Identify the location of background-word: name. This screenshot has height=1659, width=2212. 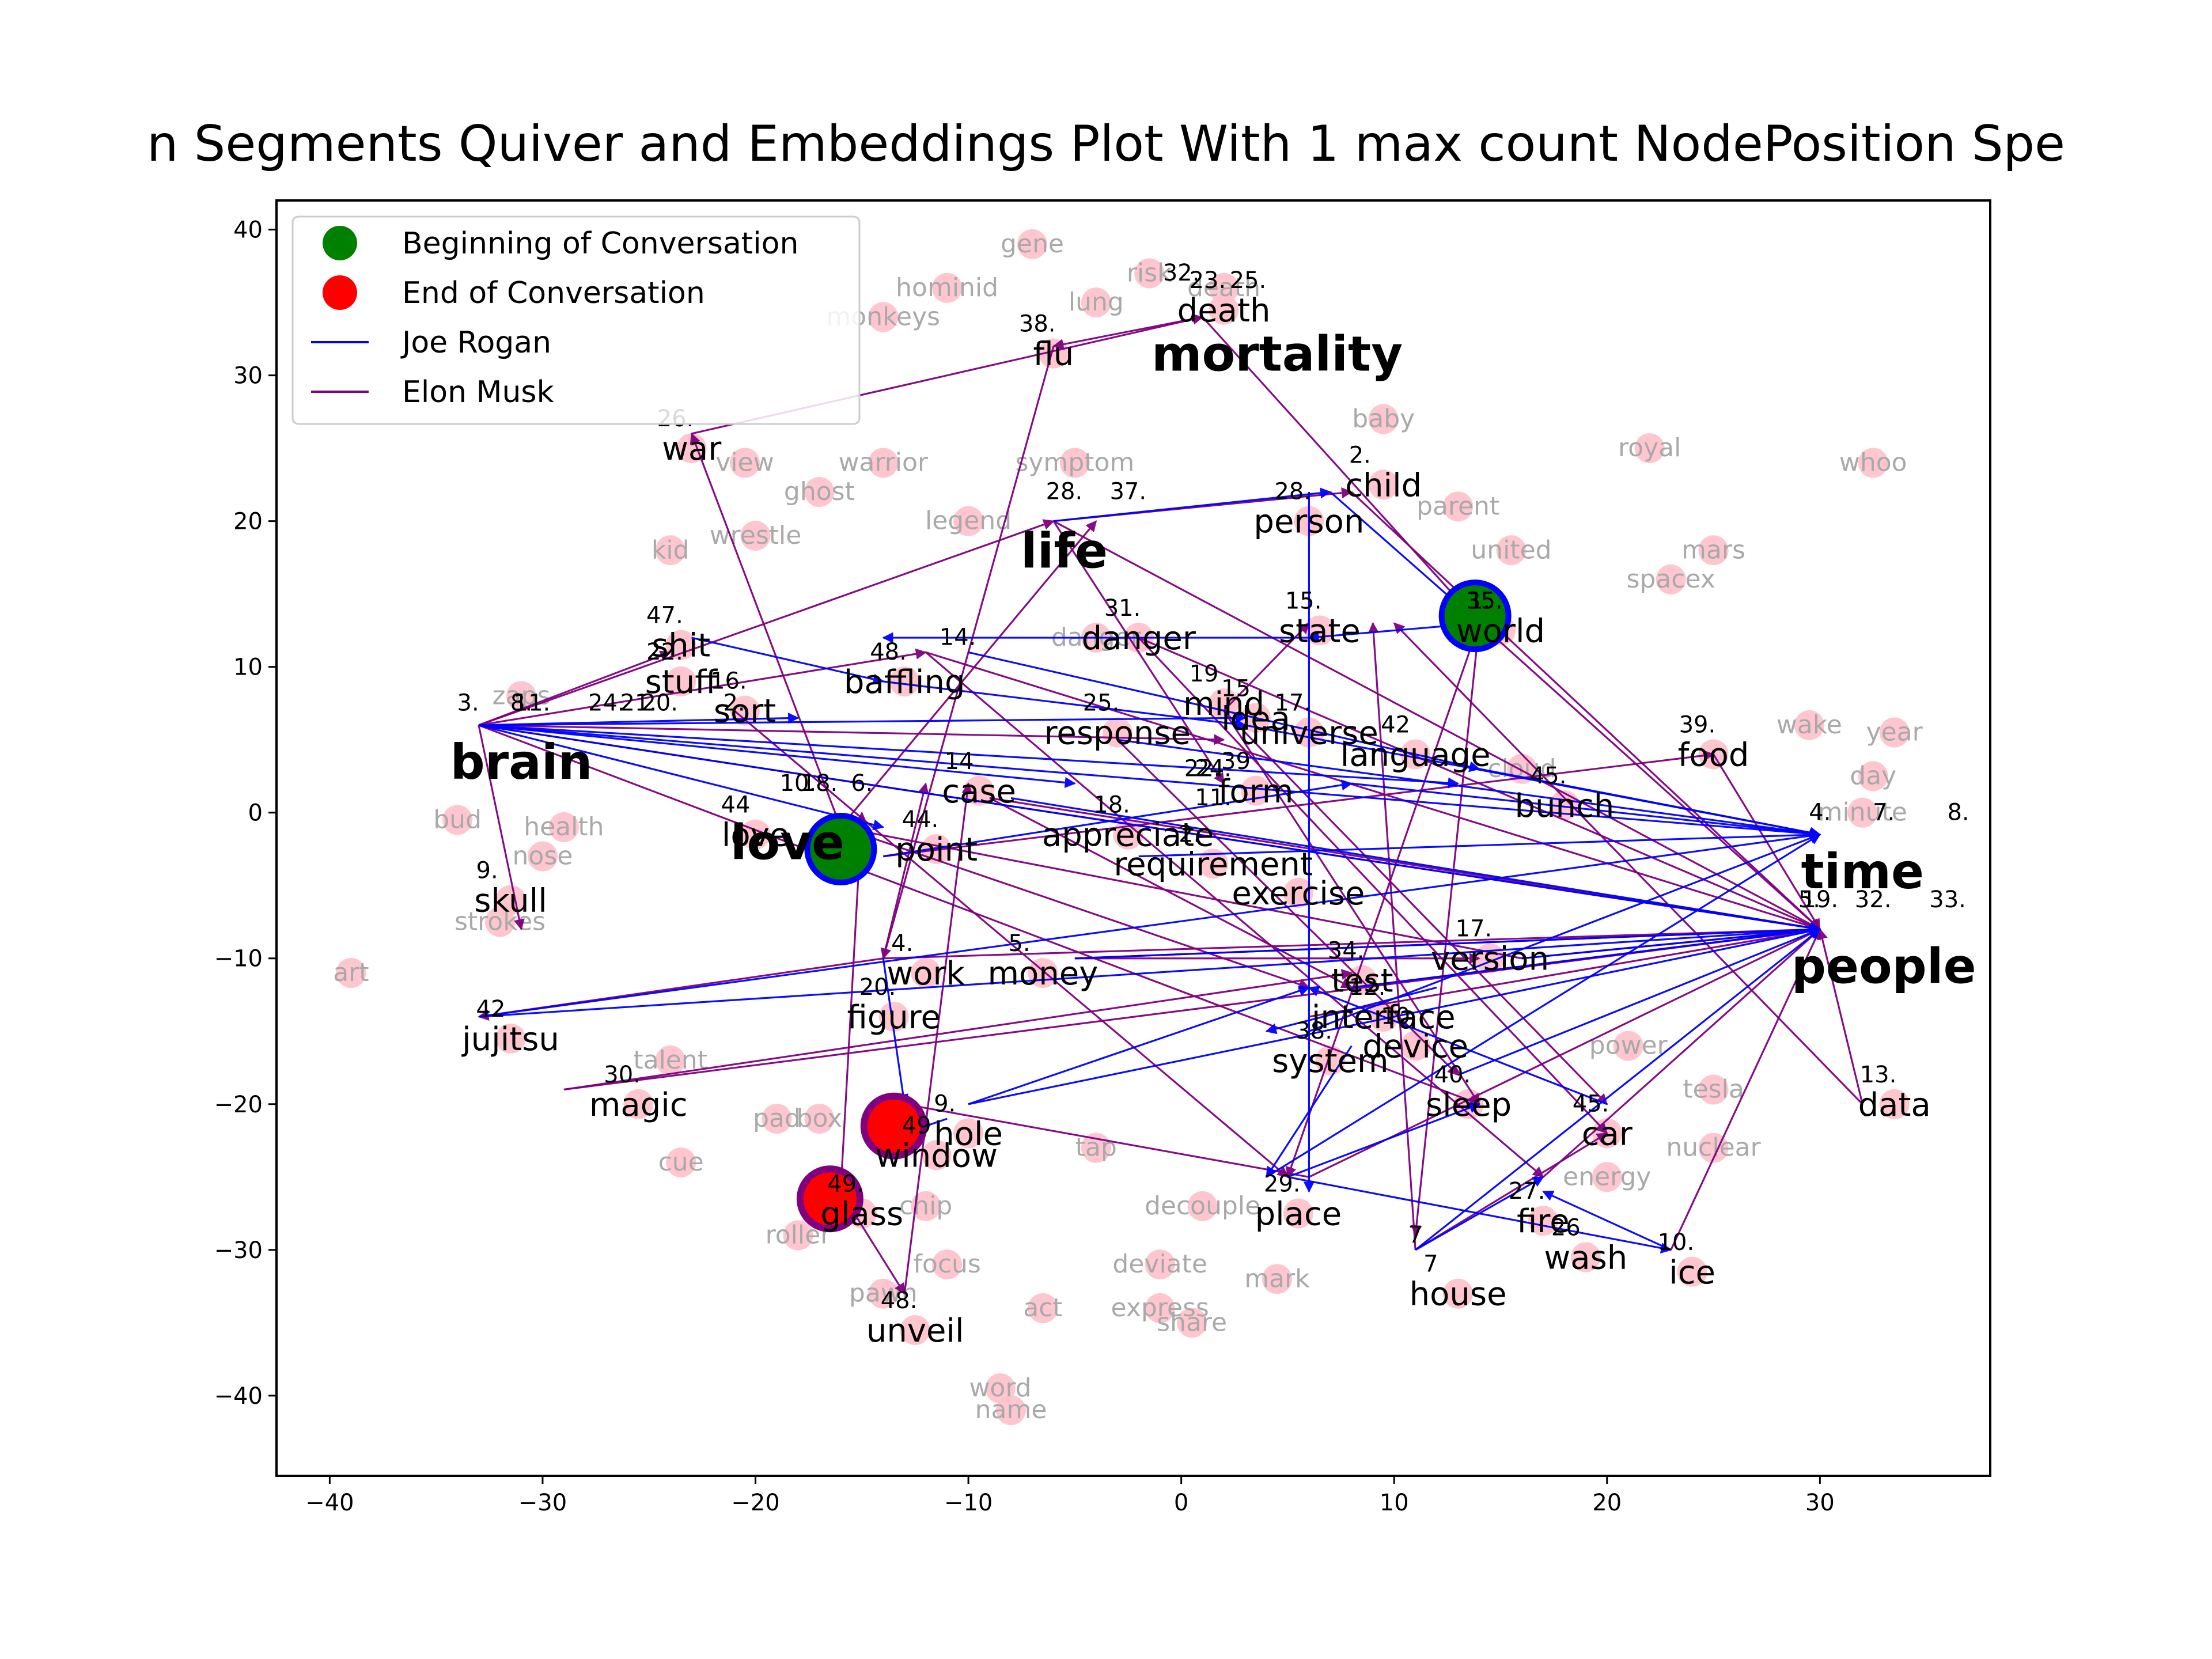
(1011, 1410).